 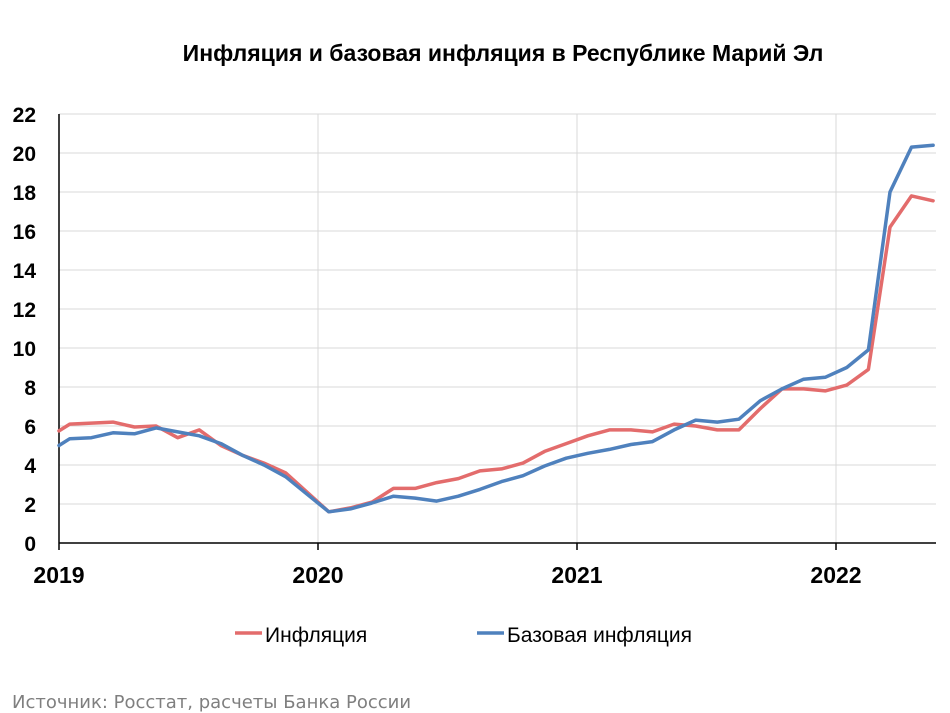 I want to click on x-axis-ticks: 2019 2020 2021 2022, so click(x=447, y=565).